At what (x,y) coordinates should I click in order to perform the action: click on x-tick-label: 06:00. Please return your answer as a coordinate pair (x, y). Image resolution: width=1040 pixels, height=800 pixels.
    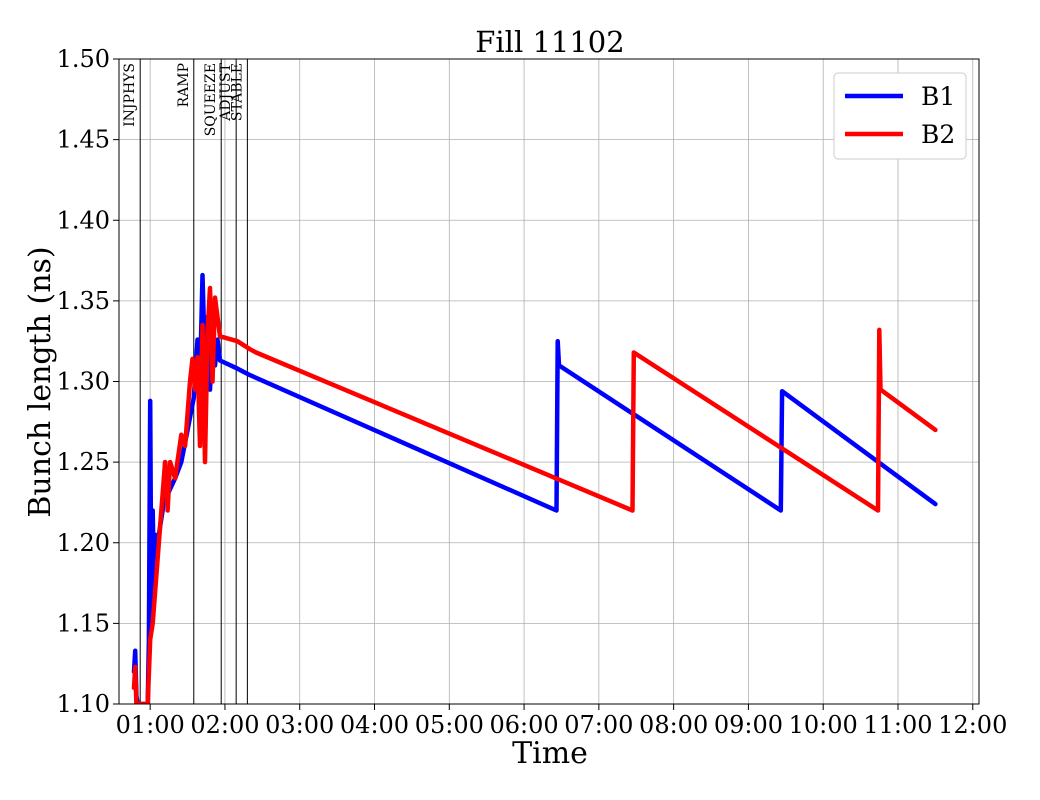
    Looking at the image, I should click on (523, 725).